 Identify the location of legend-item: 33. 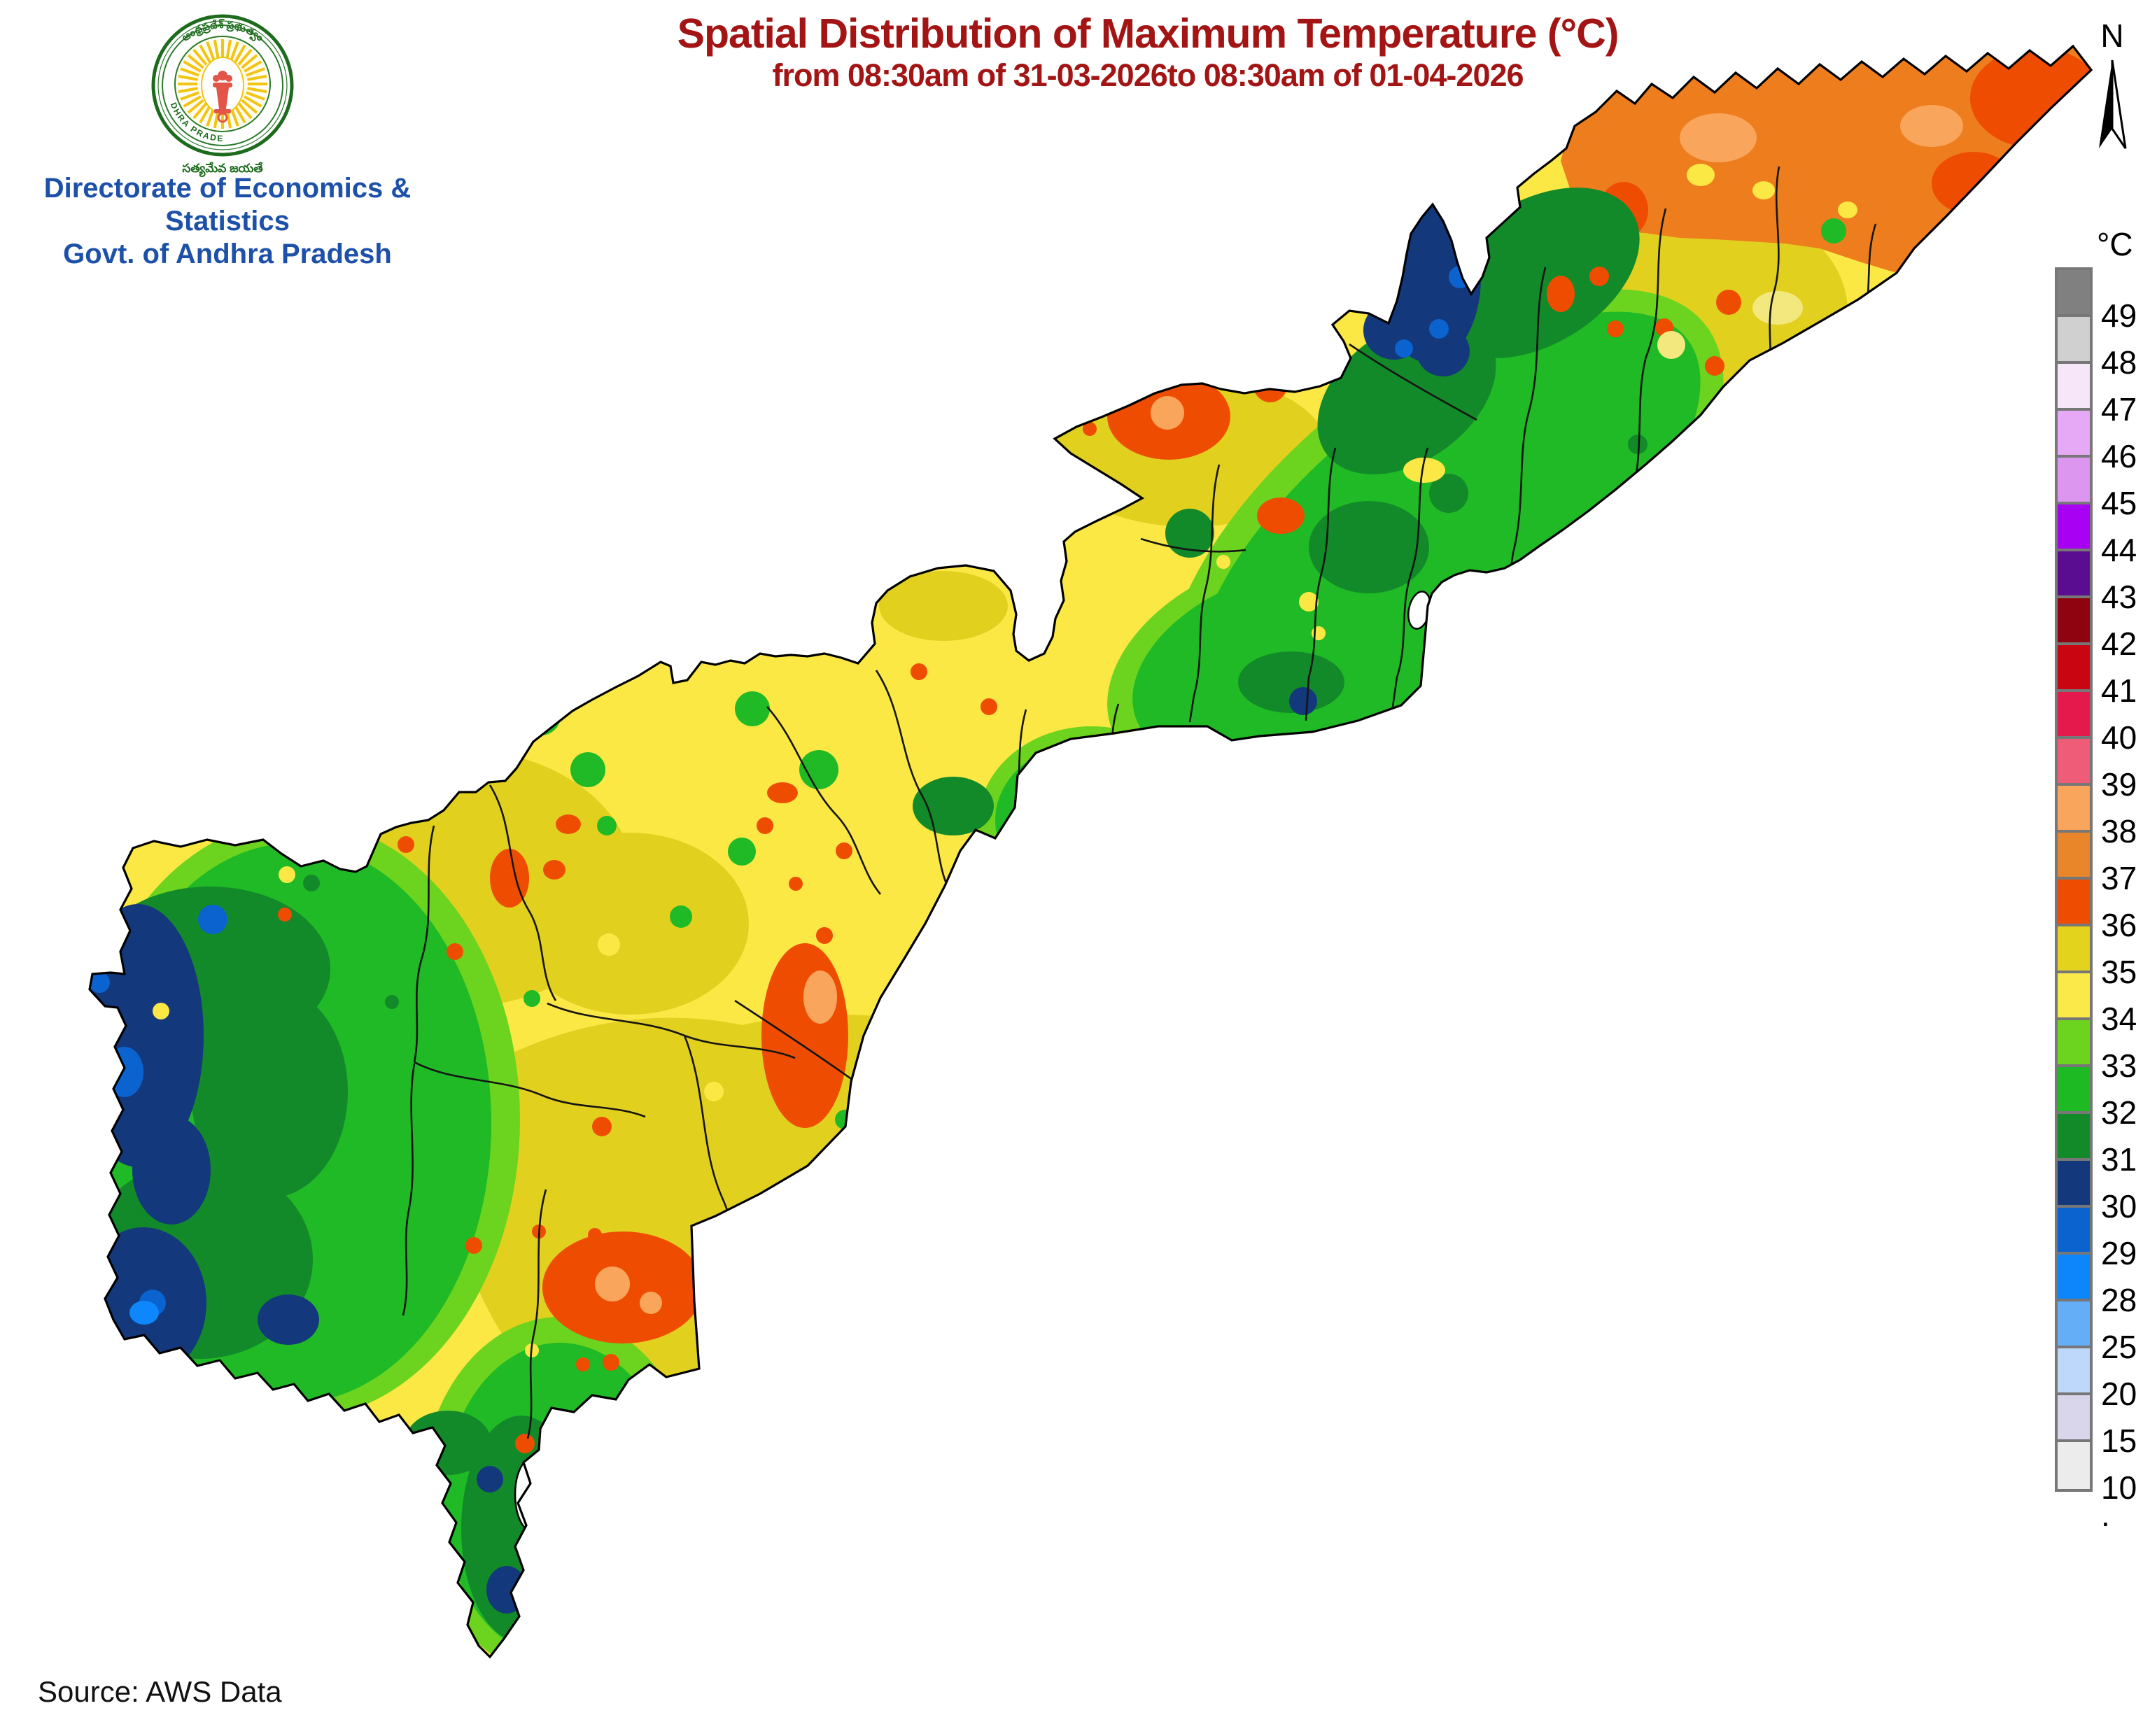
(2096, 1050).